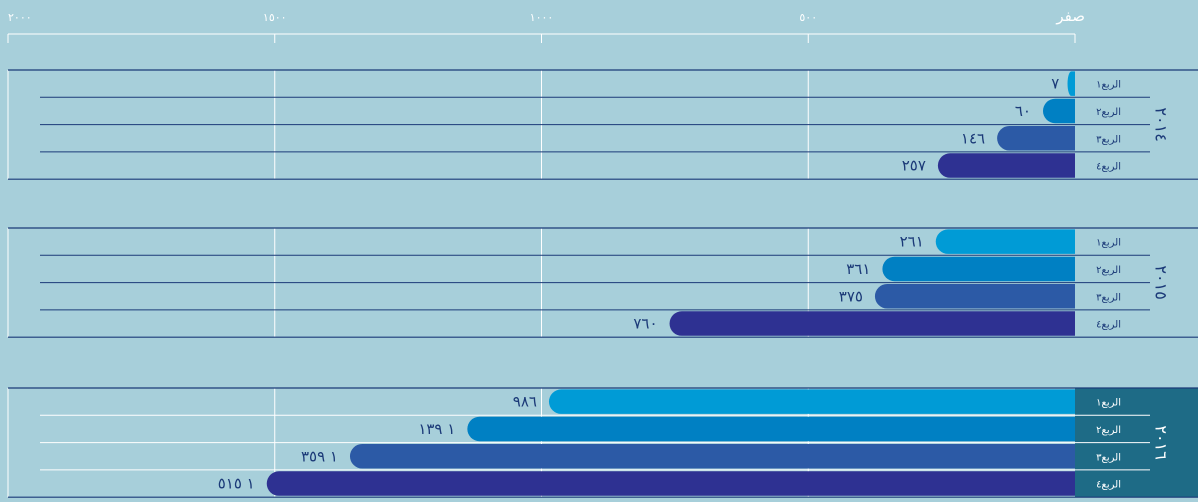 This screenshot has height=502, width=1198. What do you see at coordinates (645, 324) in the screenshot?
I see `bar-value-label: ٧٦٠` at bounding box center [645, 324].